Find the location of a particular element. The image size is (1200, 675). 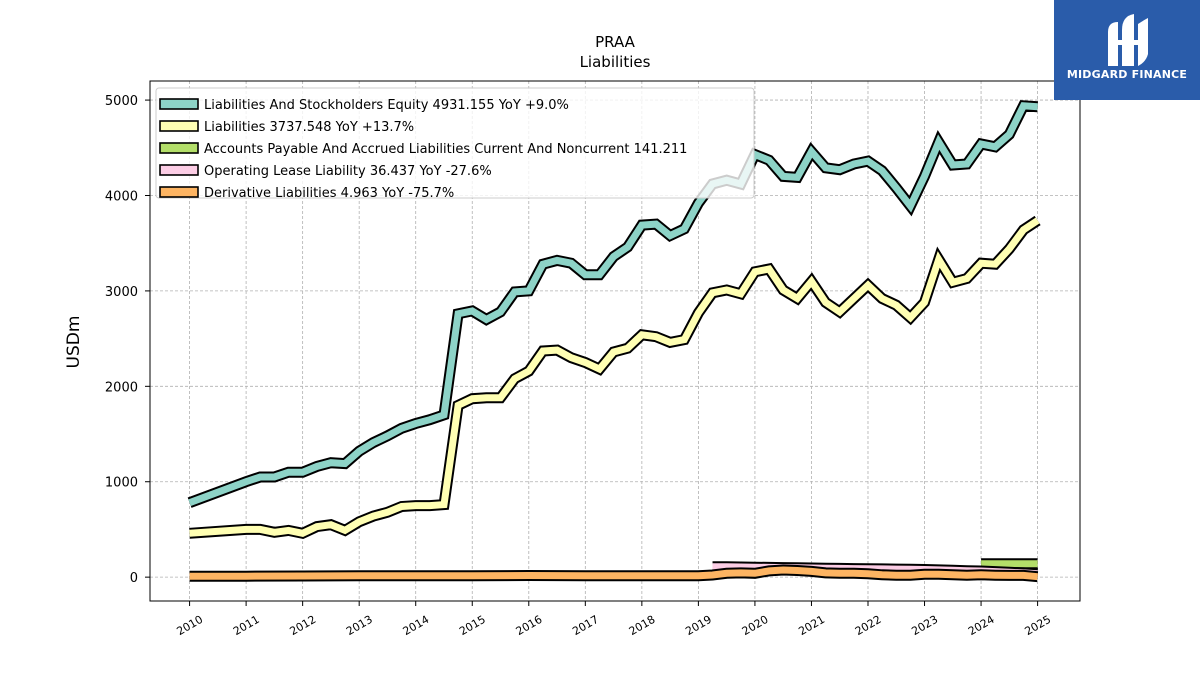

x-tick-label: 2024 is located at coordinates (981, 625).